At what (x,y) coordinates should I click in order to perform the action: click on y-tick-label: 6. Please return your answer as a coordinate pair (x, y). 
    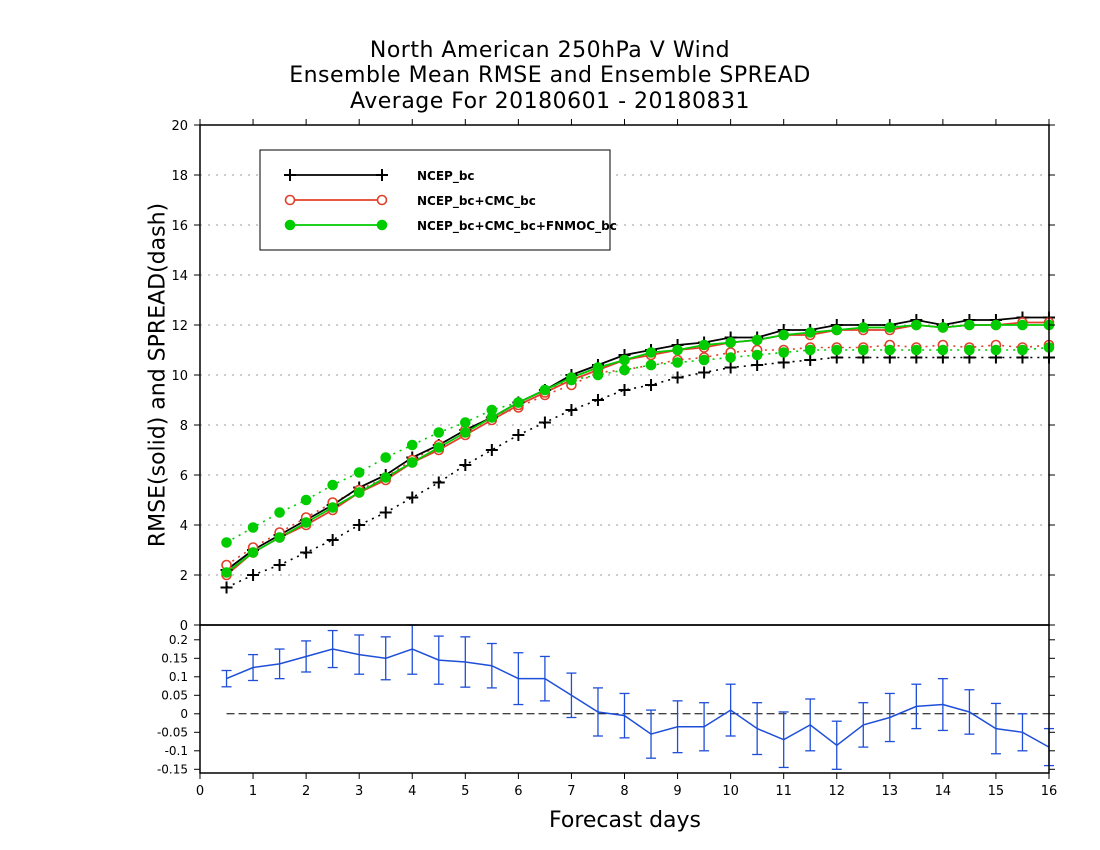
    Looking at the image, I should click on (184, 476).